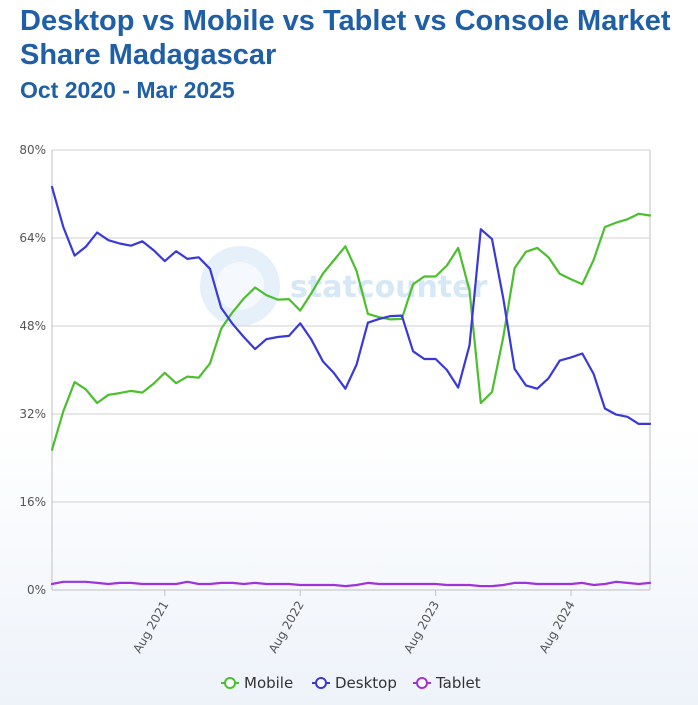  Describe the element at coordinates (389, 287) in the screenshot. I see `watermark-text: statcounter` at that location.